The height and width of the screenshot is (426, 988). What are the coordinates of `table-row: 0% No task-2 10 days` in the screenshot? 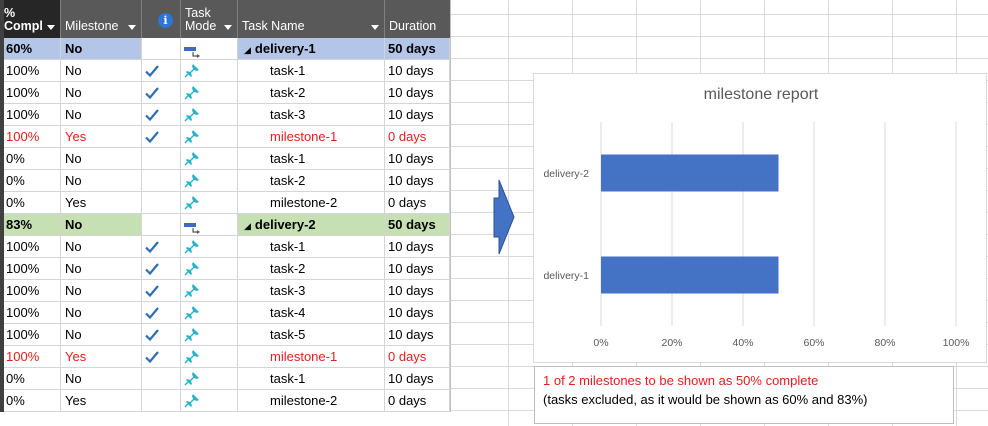 It's located at (225, 181).